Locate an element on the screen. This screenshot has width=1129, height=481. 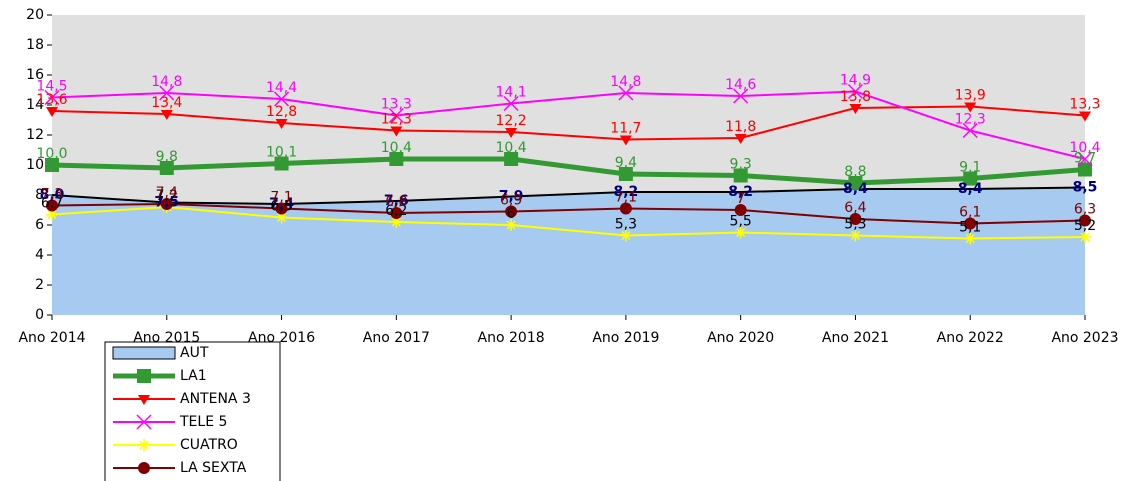
value-label: 6,4 is located at coordinates (855, 208).